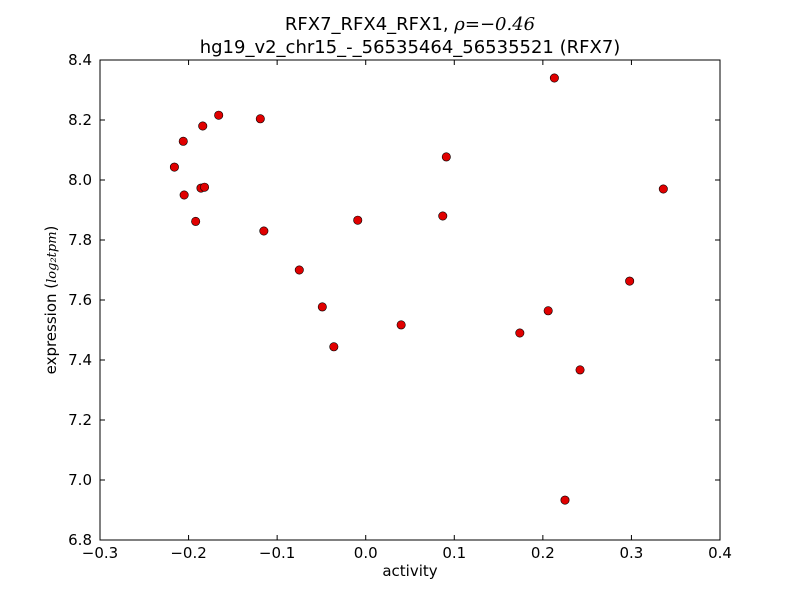 The image size is (800, 600). I want to click on y-axis-label-unit: log₂tpm, so click(52, 256).